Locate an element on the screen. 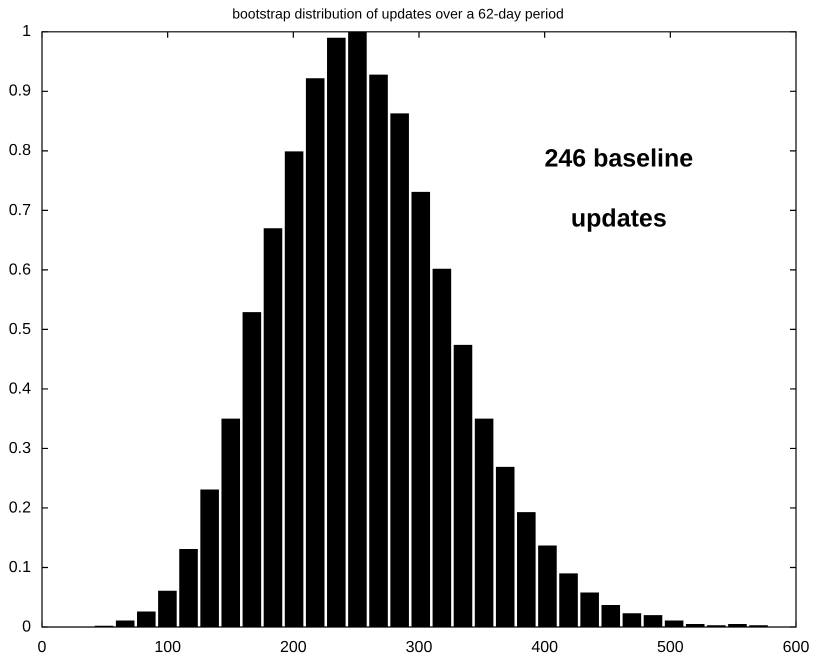 This screenshot has height=659, width=817. x-tick-label: 400 is located at coordinates (544, 647).